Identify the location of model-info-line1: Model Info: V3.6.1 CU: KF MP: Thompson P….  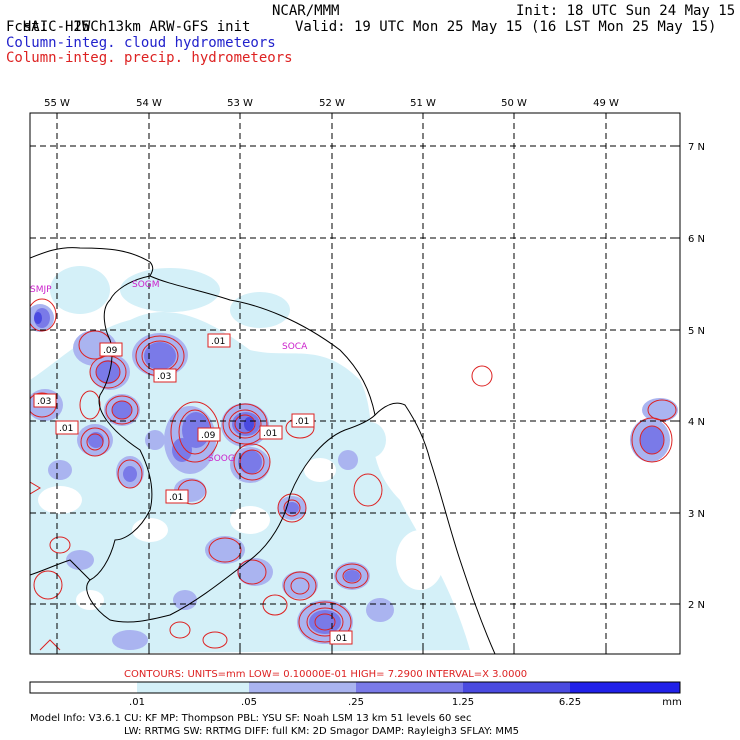
(250, 718).